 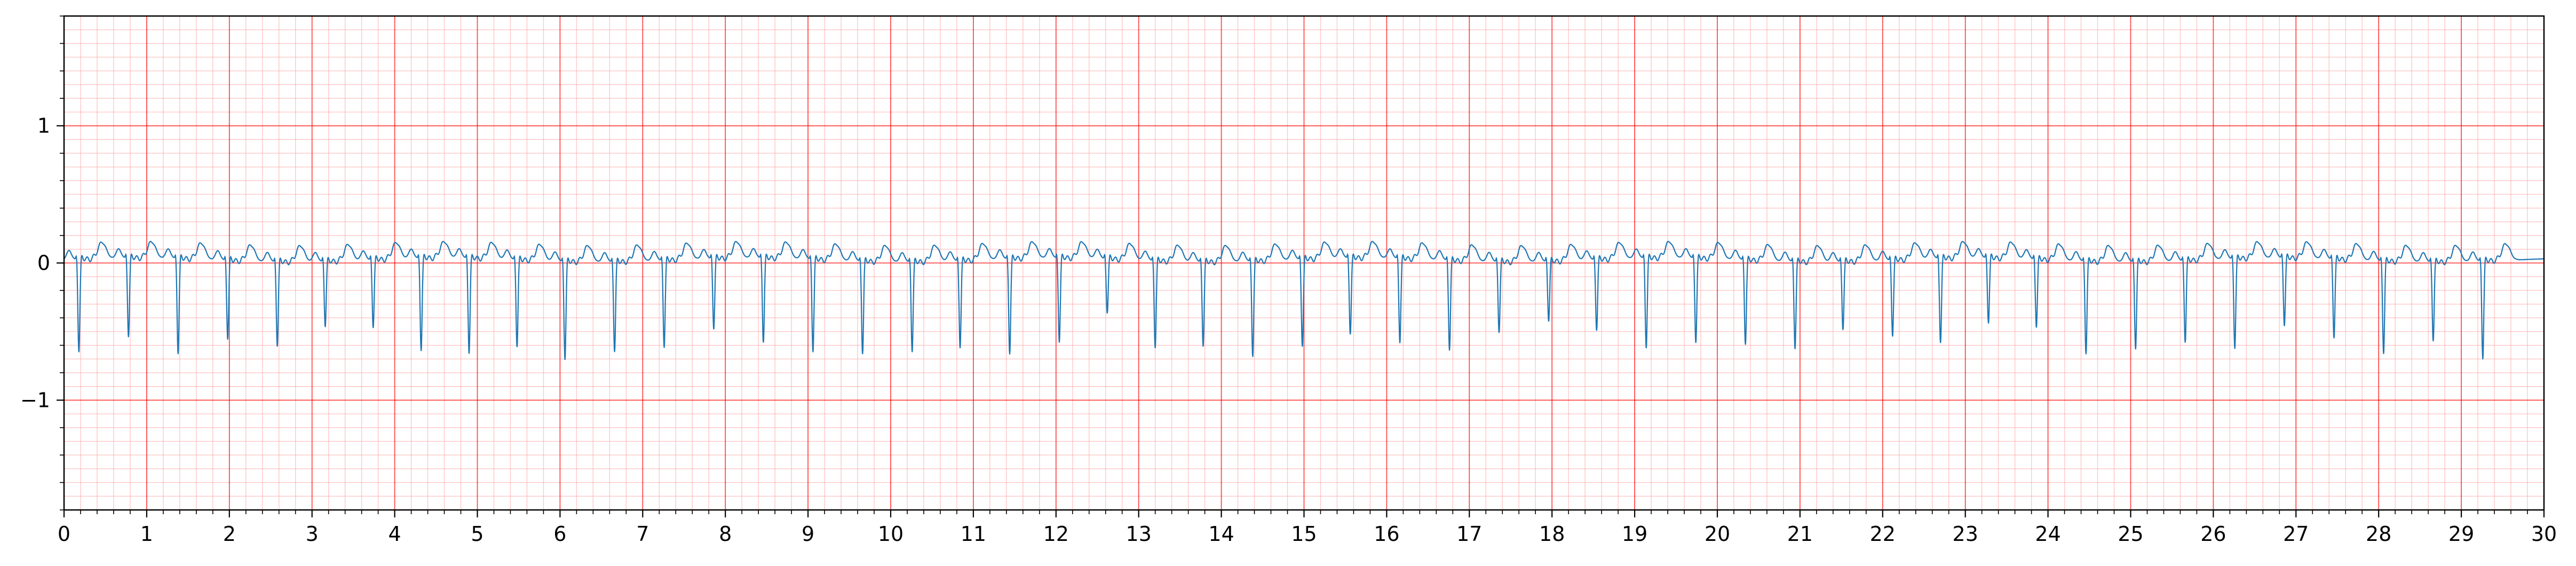 I want to click on x-tick-label: 0, so click(x=64, y=534).